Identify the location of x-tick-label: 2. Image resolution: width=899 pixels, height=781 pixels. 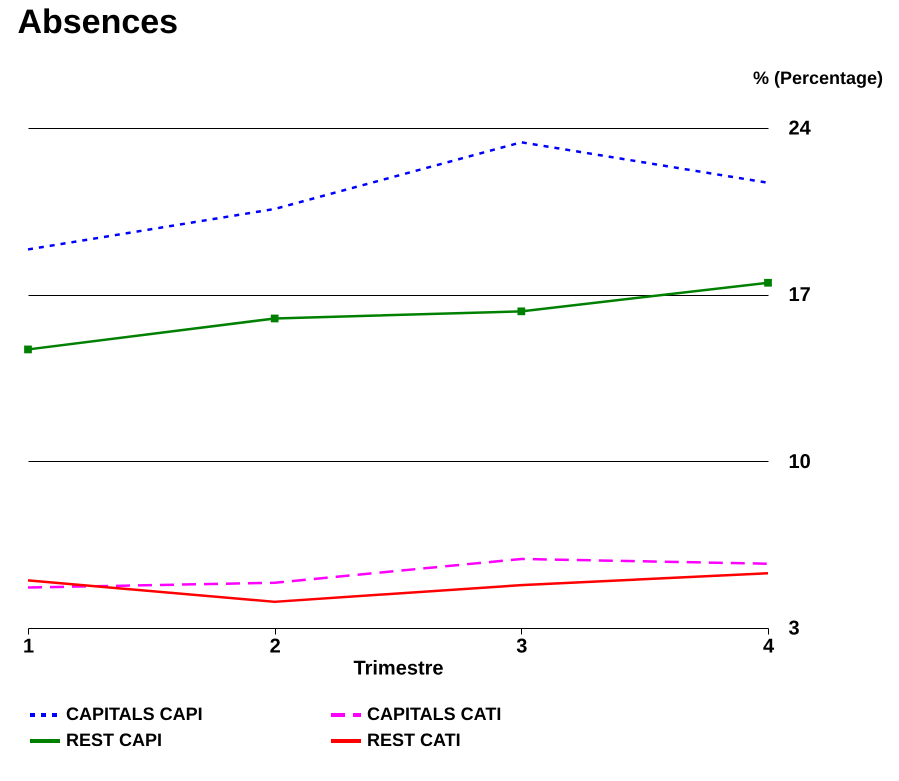
(275, 647).